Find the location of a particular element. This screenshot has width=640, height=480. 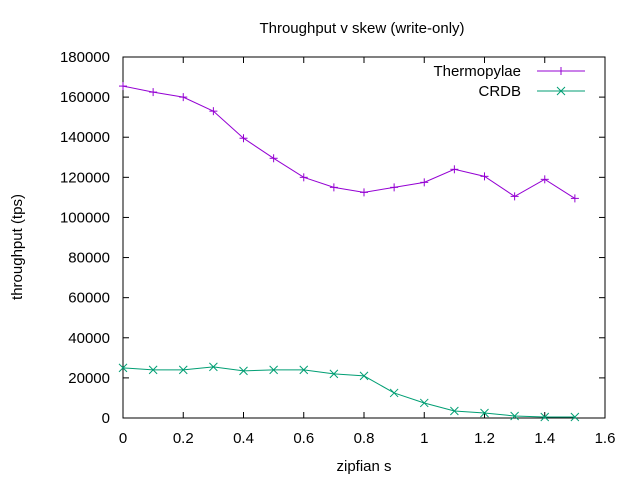

legend-item-crdb: CRDB is located at coordinates (531, 91).